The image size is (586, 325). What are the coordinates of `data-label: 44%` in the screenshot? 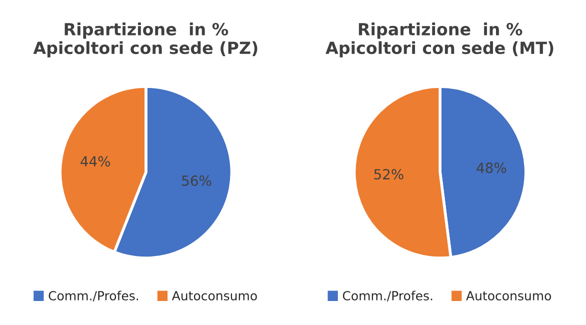 It's located at (95, 161).